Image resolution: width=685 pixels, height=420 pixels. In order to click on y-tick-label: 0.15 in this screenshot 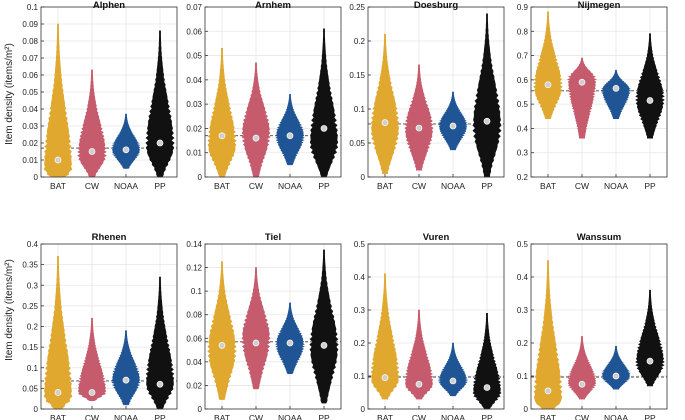, I will do `click(30, 347)`.